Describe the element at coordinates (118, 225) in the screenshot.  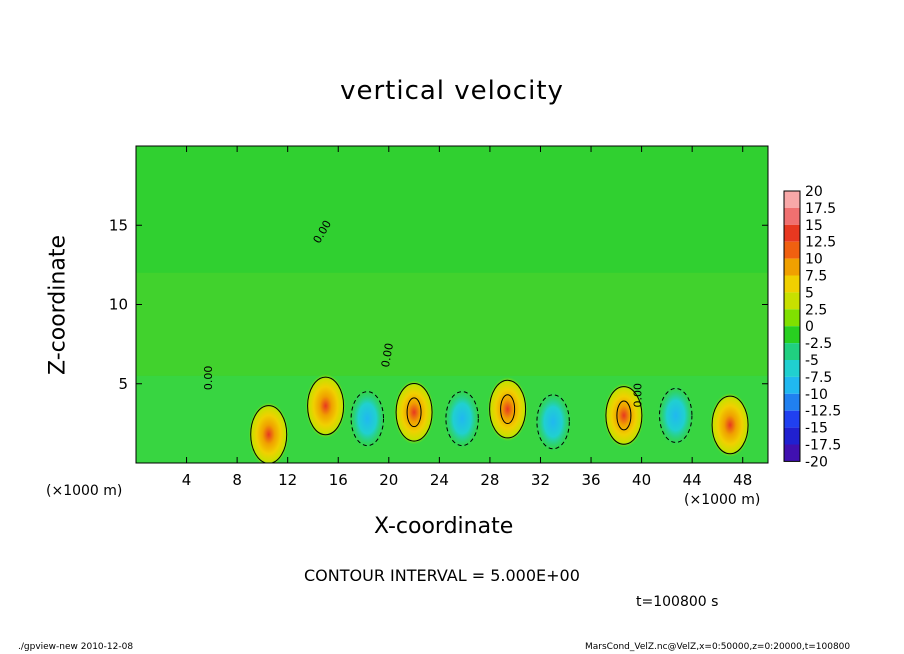
I see `y-tick-label: 15` at that location.